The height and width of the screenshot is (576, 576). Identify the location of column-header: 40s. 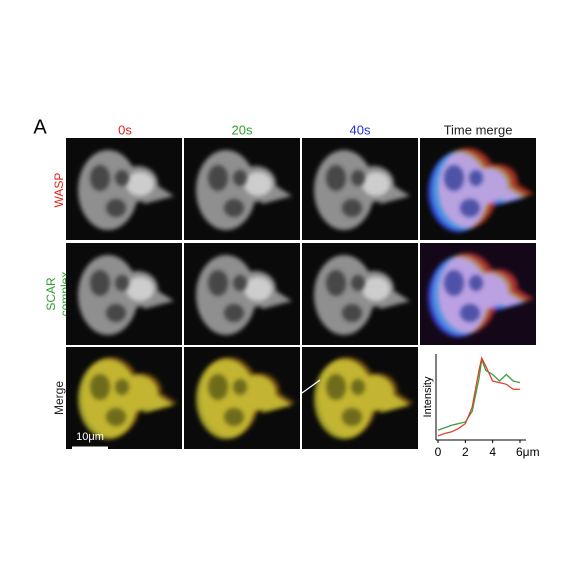
(360, 129).